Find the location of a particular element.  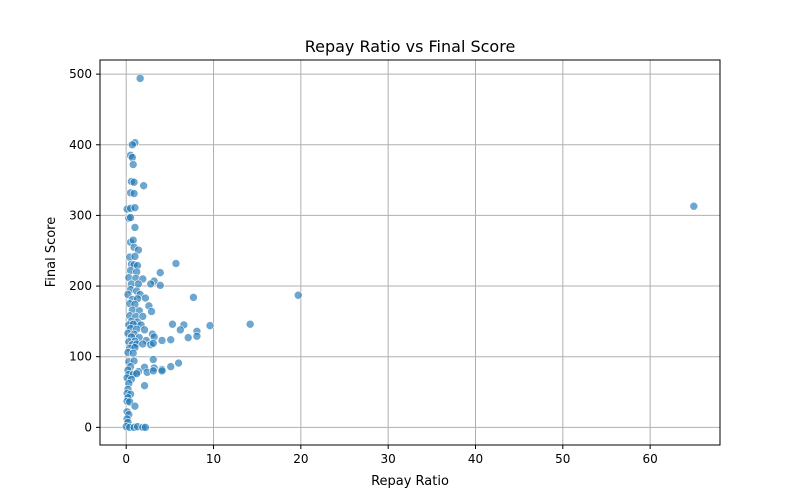

y-tick-label: 300 is located at coordinates (80, 215).